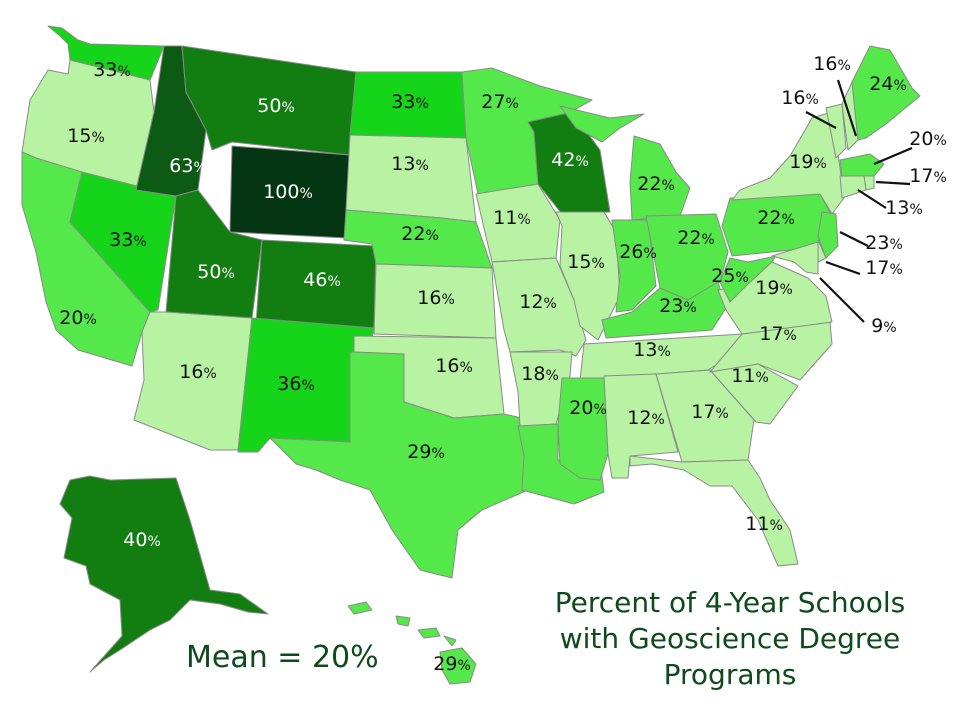 Image resolution: width=960 pixels, height=720 pixels. What do you see at coordinates (625, 163) in the screenshot?
I see `state-mi` at bounding box center [625, 163].